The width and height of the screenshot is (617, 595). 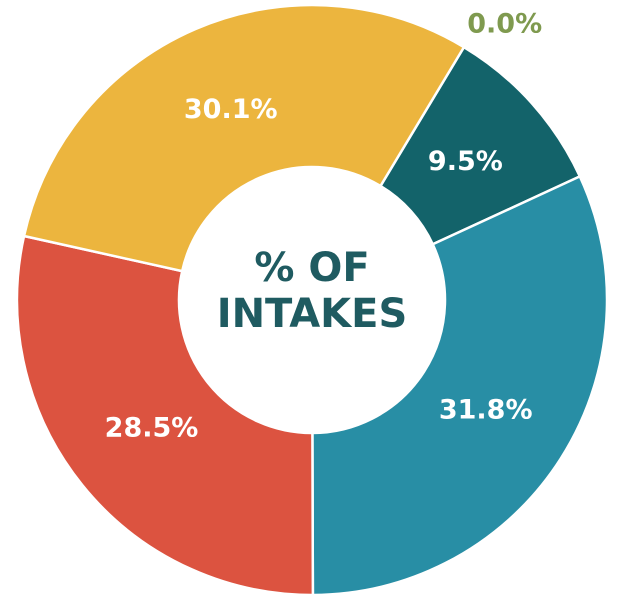 What do you see at coordinates (465, 161) in the screenshot?
I see `value-label: 9.5%` at bounding box center [465, 161].